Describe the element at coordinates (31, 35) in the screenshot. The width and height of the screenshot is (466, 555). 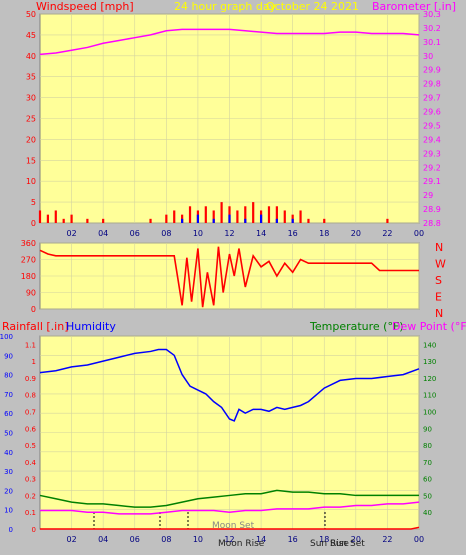
I see `y-tick-label: 45` at that location.